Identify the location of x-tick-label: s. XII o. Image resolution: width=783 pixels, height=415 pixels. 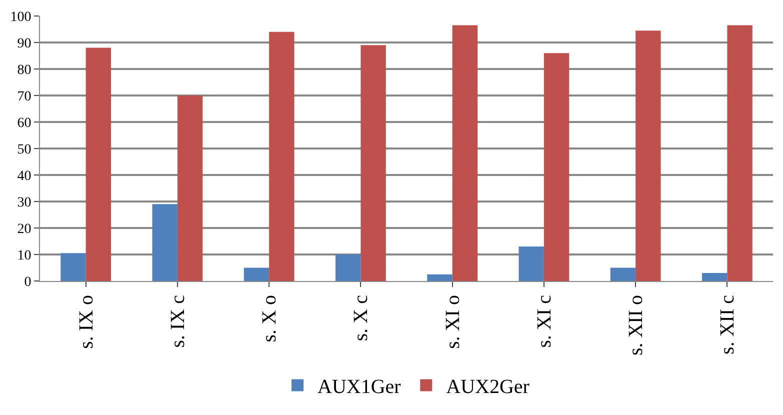
(636, 325).